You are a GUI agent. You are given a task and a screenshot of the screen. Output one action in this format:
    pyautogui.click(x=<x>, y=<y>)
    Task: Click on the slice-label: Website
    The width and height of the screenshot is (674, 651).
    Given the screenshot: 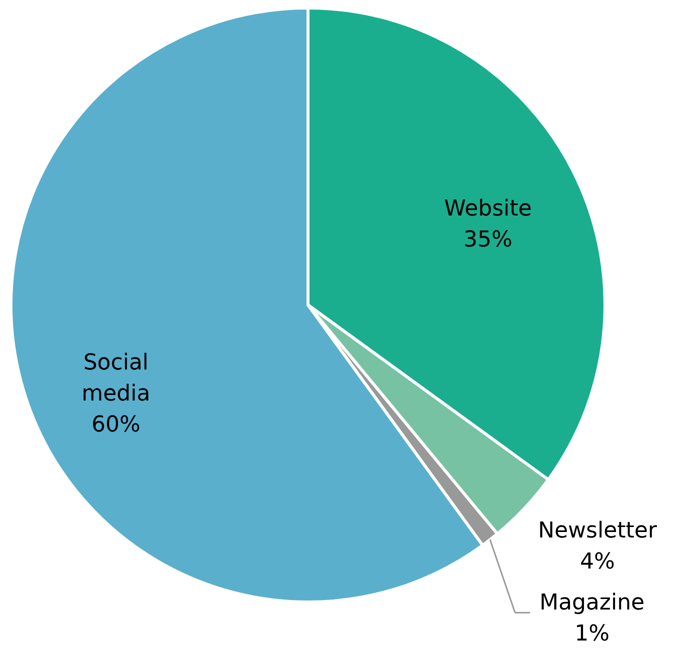 What is the action you would take?
    pyautogui.click(x=488, y=209)
    